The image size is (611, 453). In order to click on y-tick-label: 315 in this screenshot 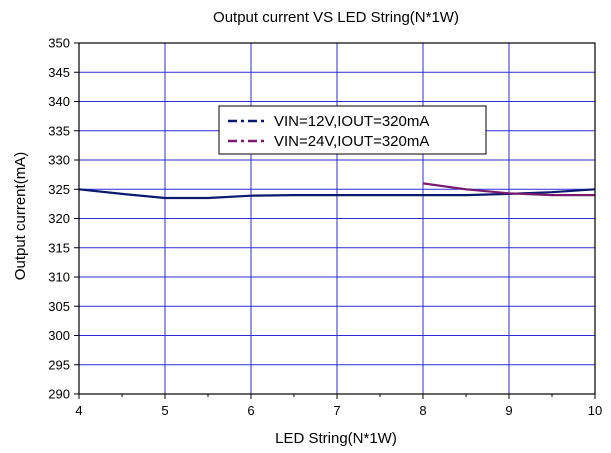, I will do `click(59, 247)`.